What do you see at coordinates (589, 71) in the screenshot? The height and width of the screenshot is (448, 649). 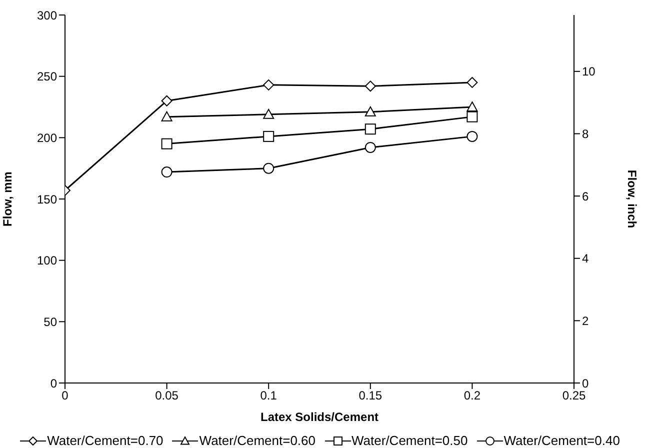 I see `y2-tick-label: 10` at bounding box center [589, 71].